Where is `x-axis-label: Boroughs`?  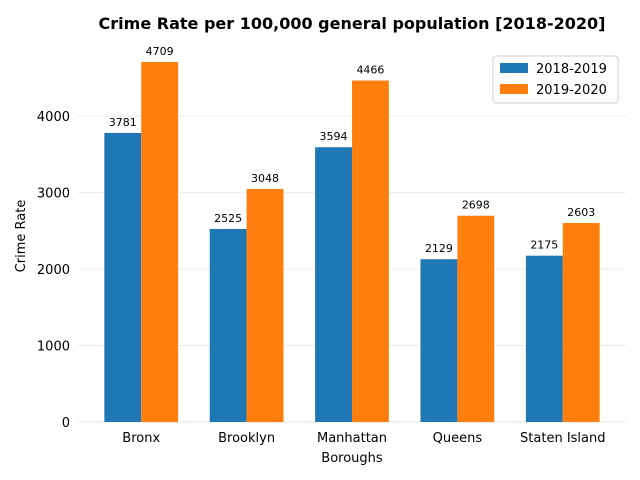 x-axis-label: Boroughs is located at coordinates (352, 458).